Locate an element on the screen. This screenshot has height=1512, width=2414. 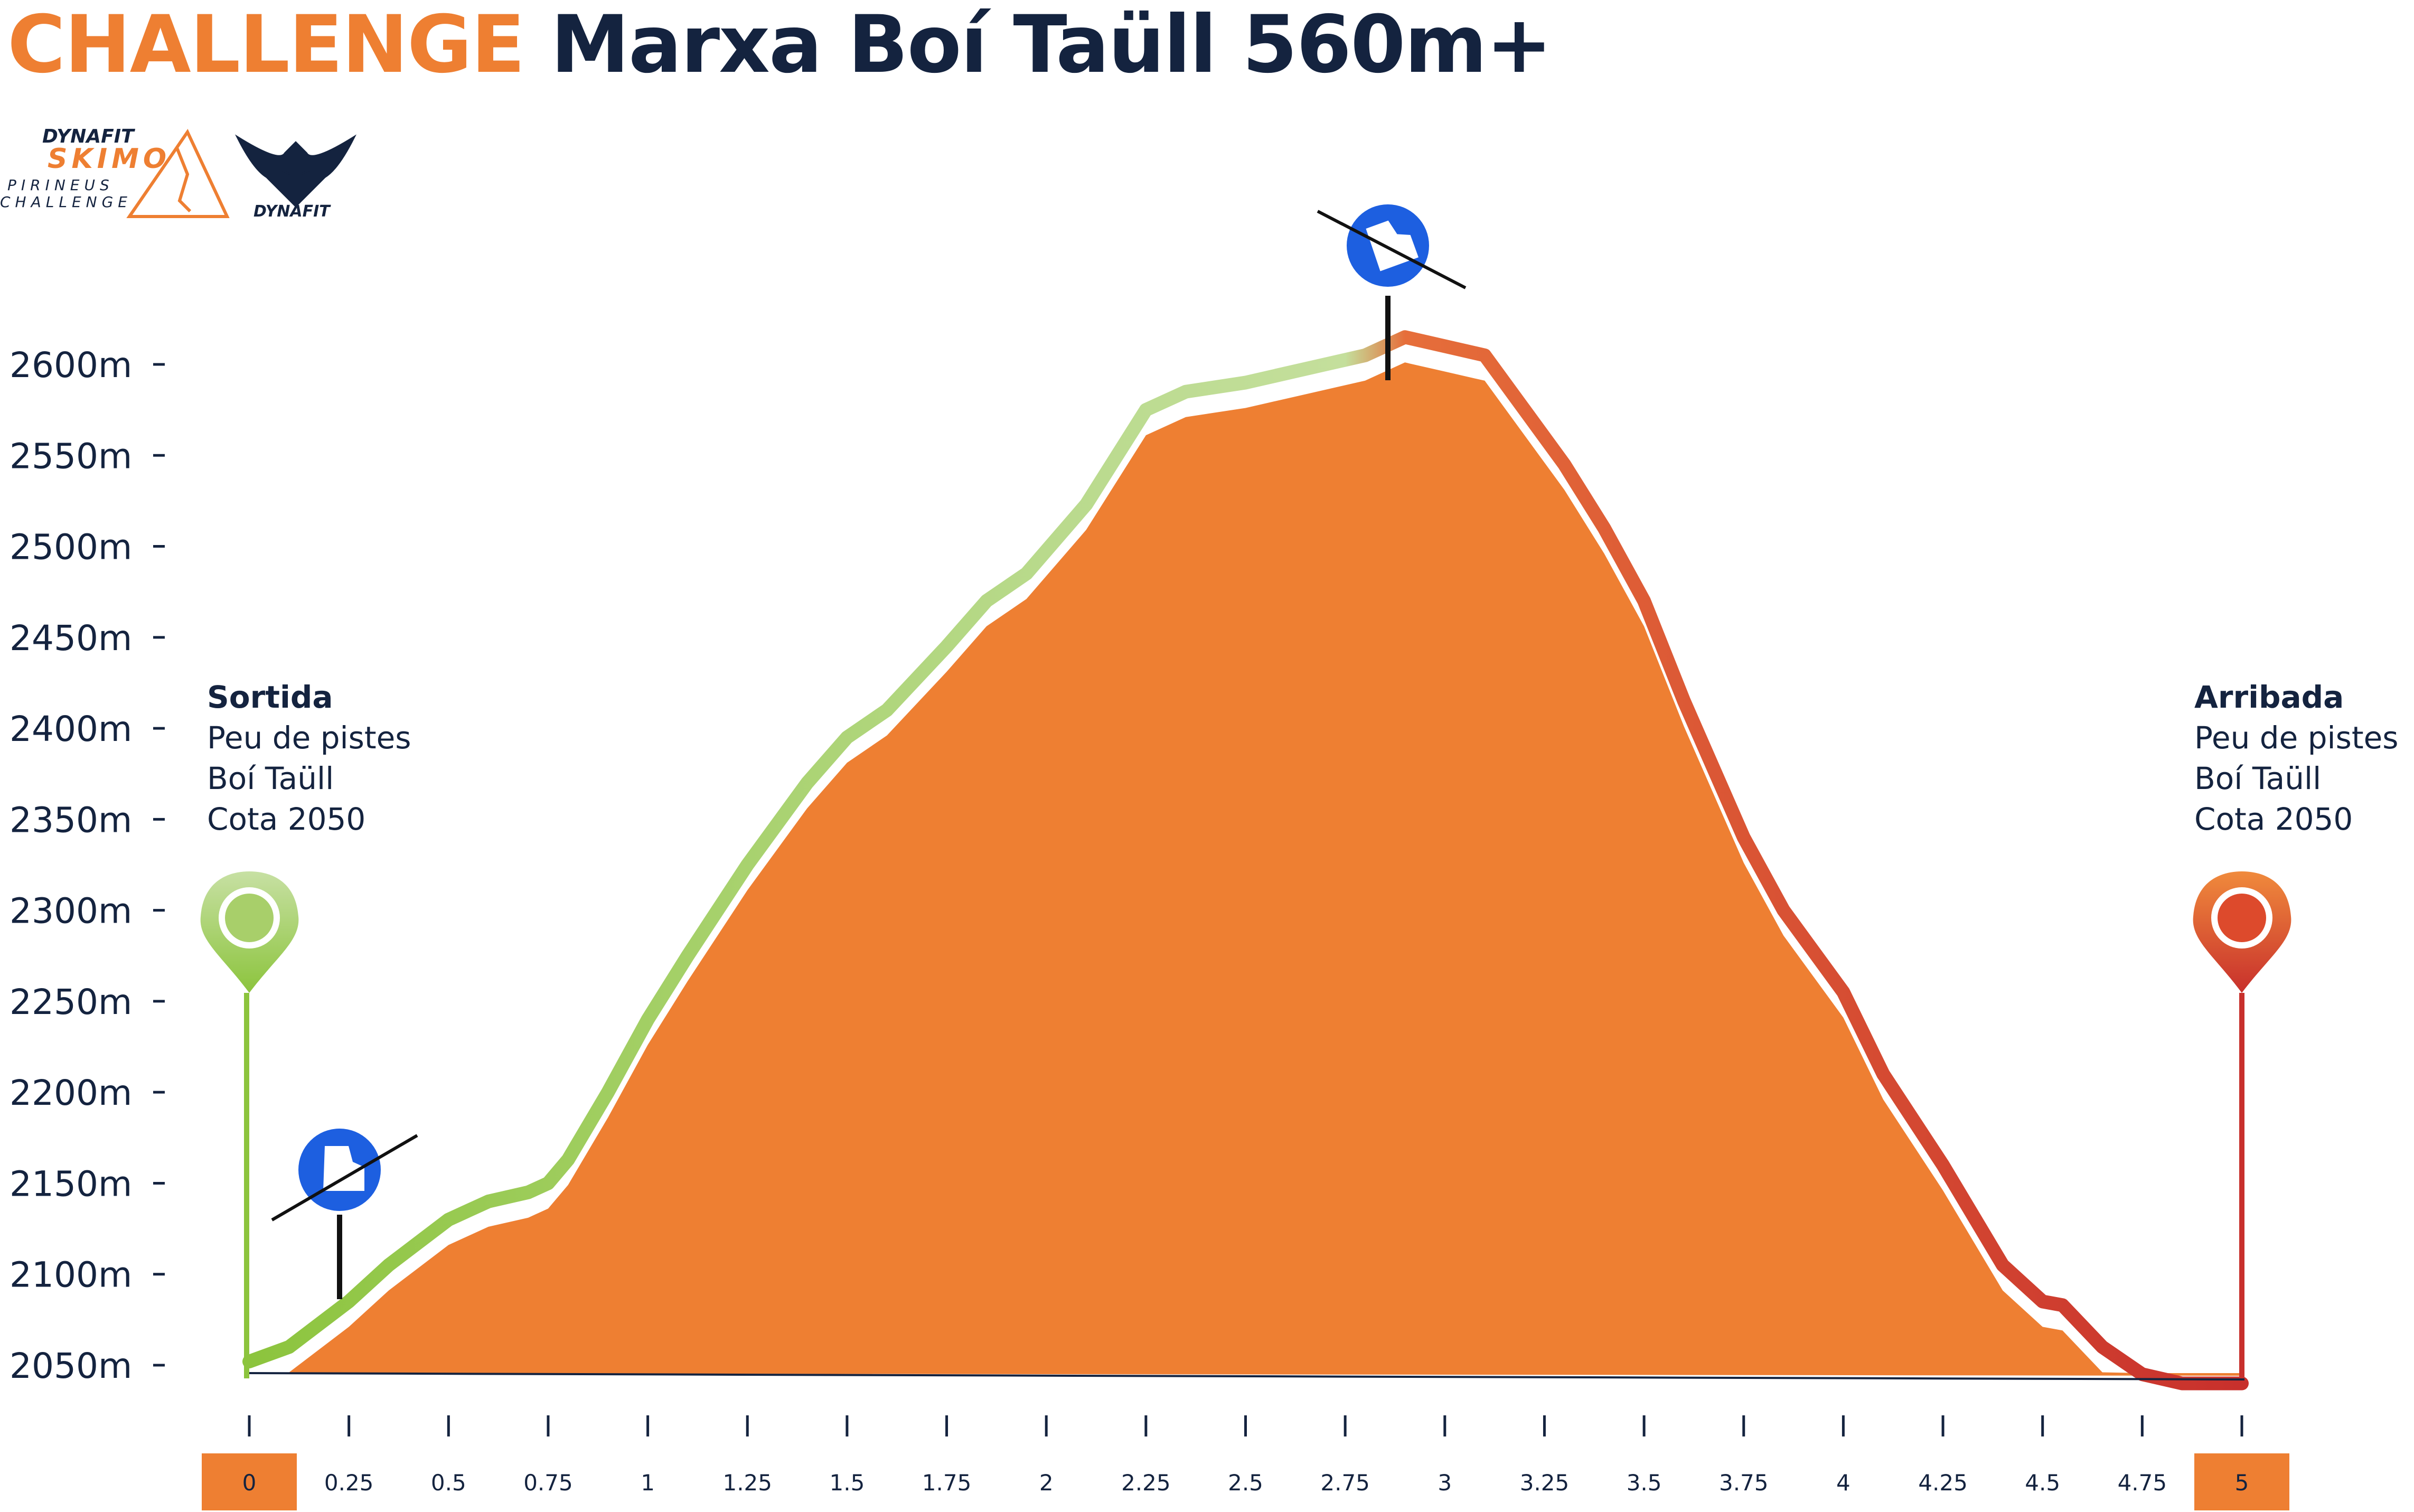
snow-leopard-icon is located at coordinates (295, 171).